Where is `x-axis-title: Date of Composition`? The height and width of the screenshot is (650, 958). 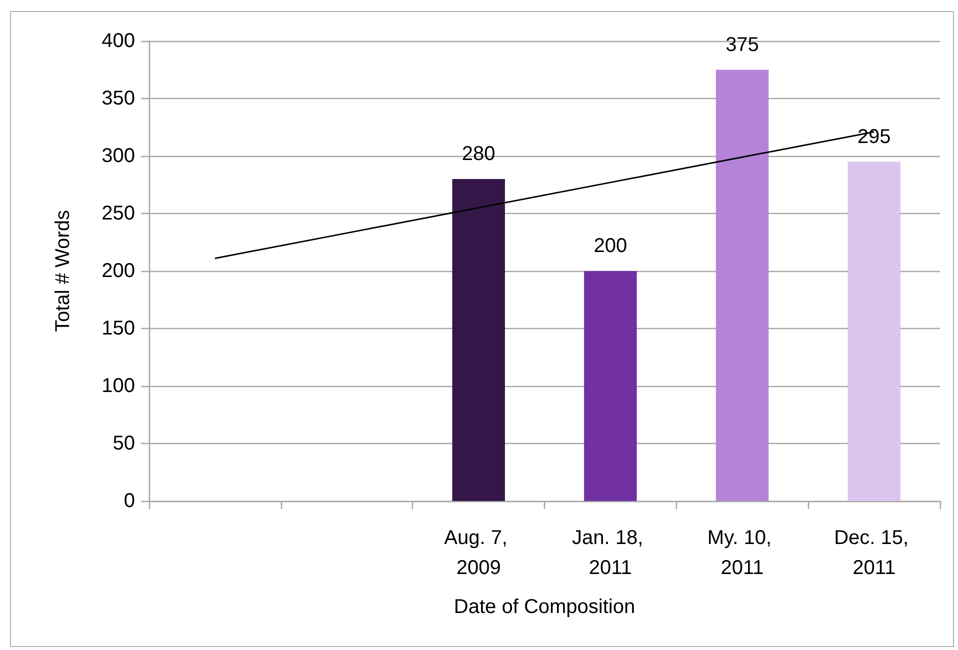
x-axis-title: Date of Composition is located at coordinates (545, 607).